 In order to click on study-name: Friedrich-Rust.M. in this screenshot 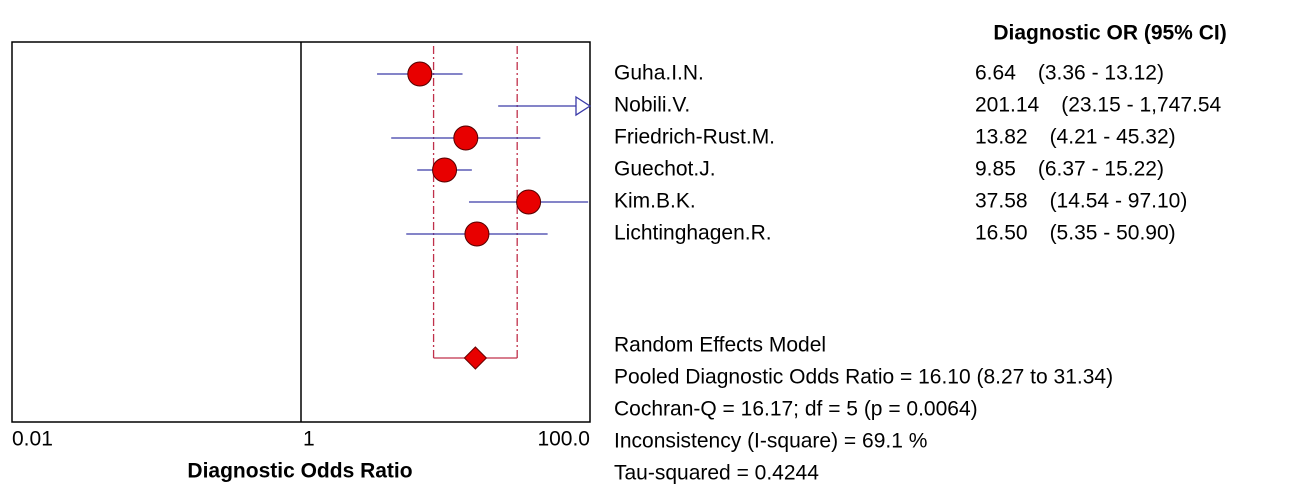, I will do `click(694, 137)`.